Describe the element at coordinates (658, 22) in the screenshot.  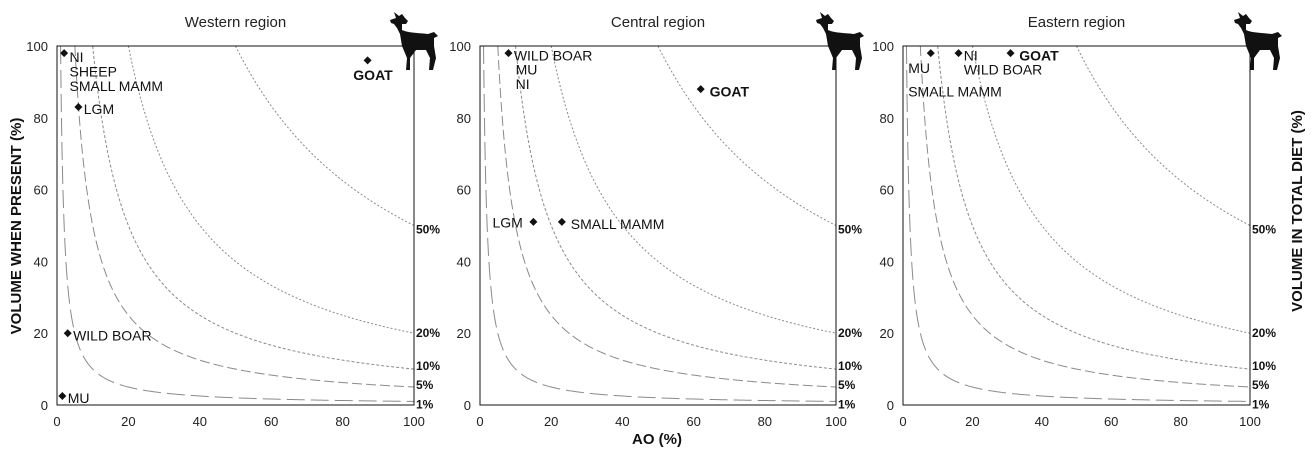
I see `panel-title: Central region` at that location.